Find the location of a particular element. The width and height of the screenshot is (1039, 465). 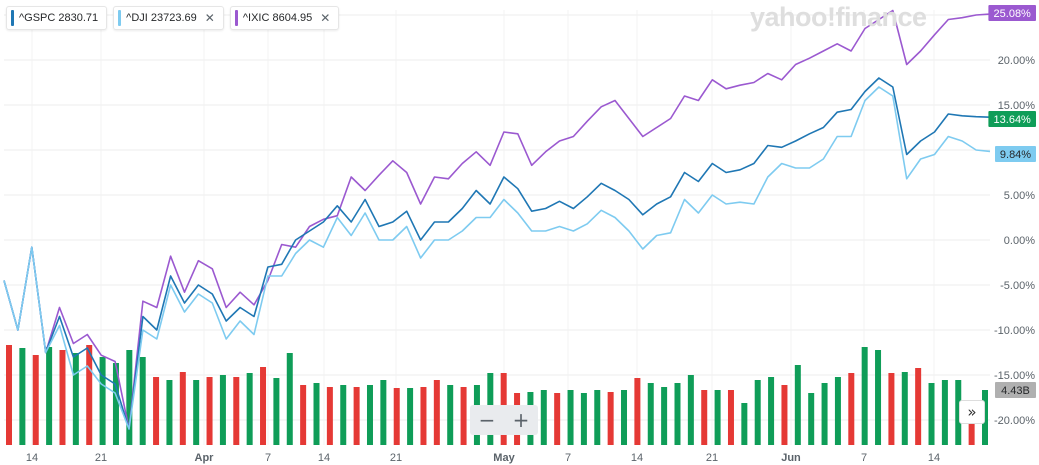

x-axis: 14 21 Apr 7 14 21 May 7 14 21 Jun 7 14 is located at coordinates (483, 458).